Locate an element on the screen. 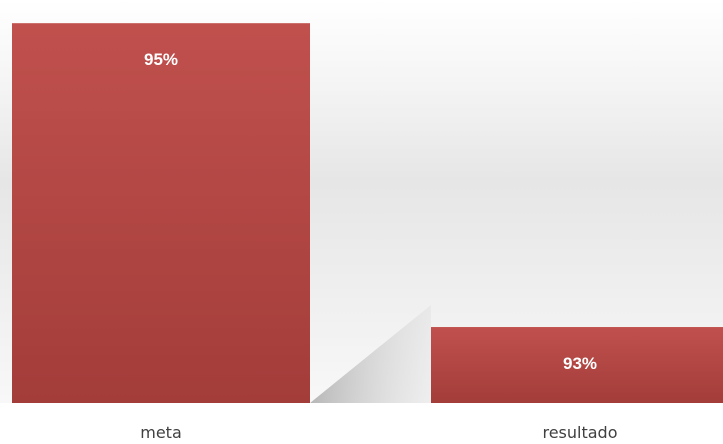  bar-shadow-layer is located at coordinates (370, 354).